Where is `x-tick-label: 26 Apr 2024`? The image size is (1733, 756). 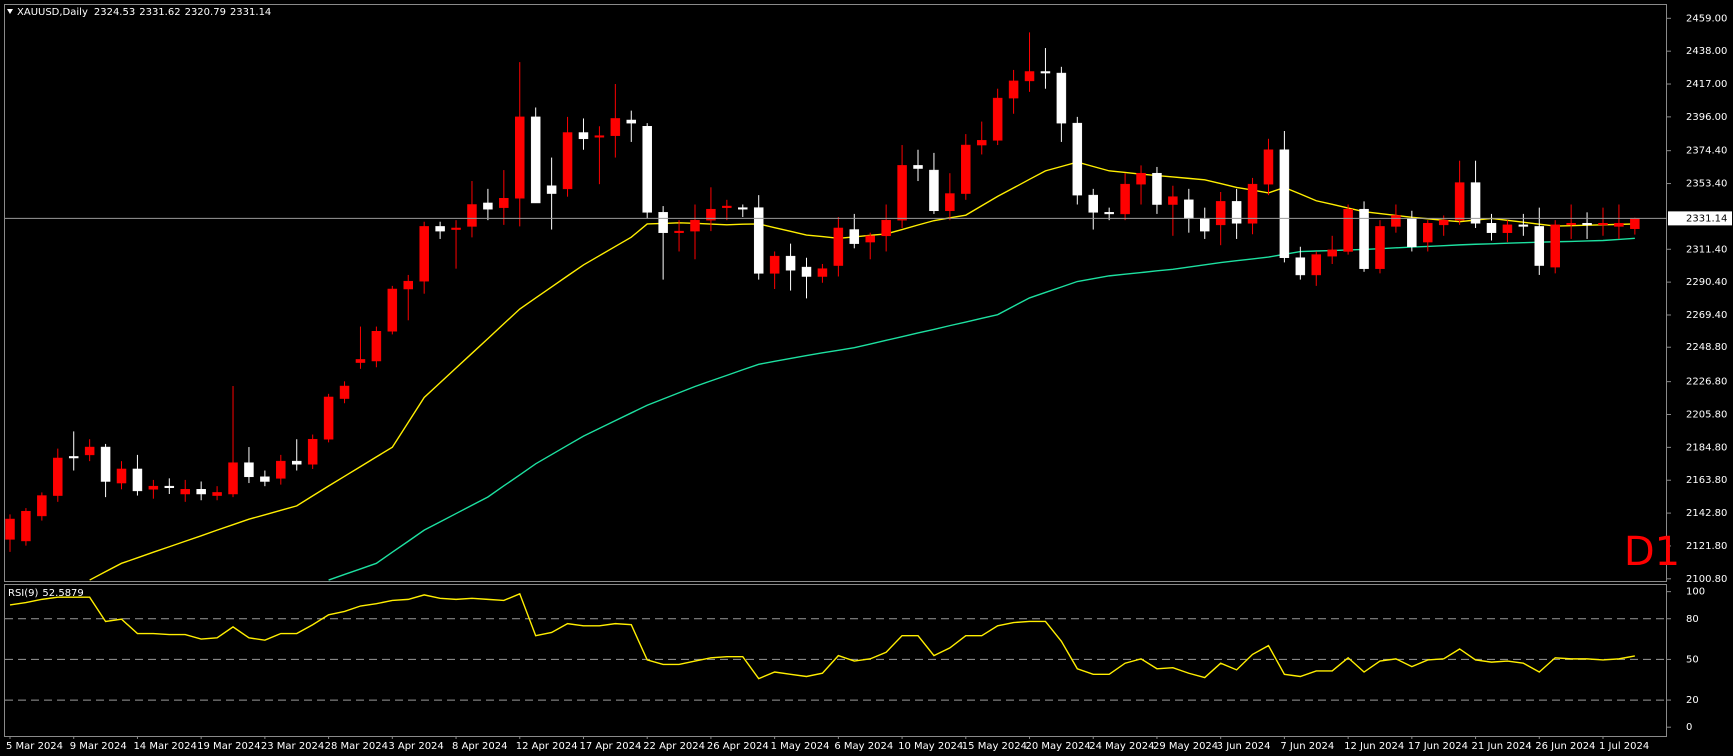
x-tick-label: 26 Apr 2024 is located at coordinates (738, 746).